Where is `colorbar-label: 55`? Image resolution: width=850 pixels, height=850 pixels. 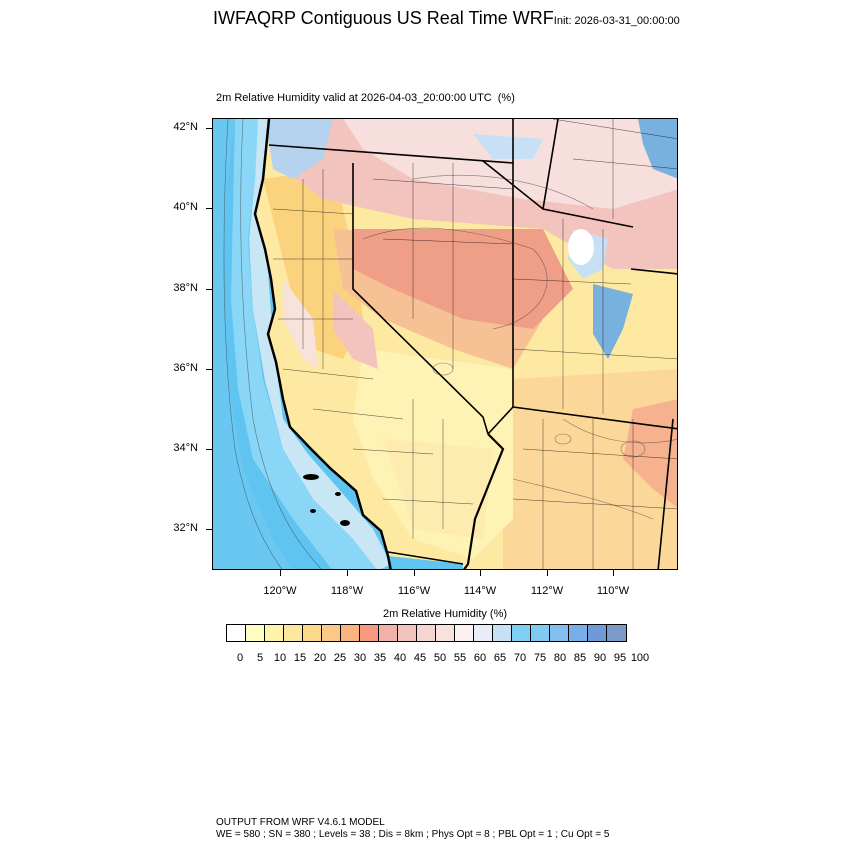
colorbar-label: 55 is located at coordinates (460, 658).